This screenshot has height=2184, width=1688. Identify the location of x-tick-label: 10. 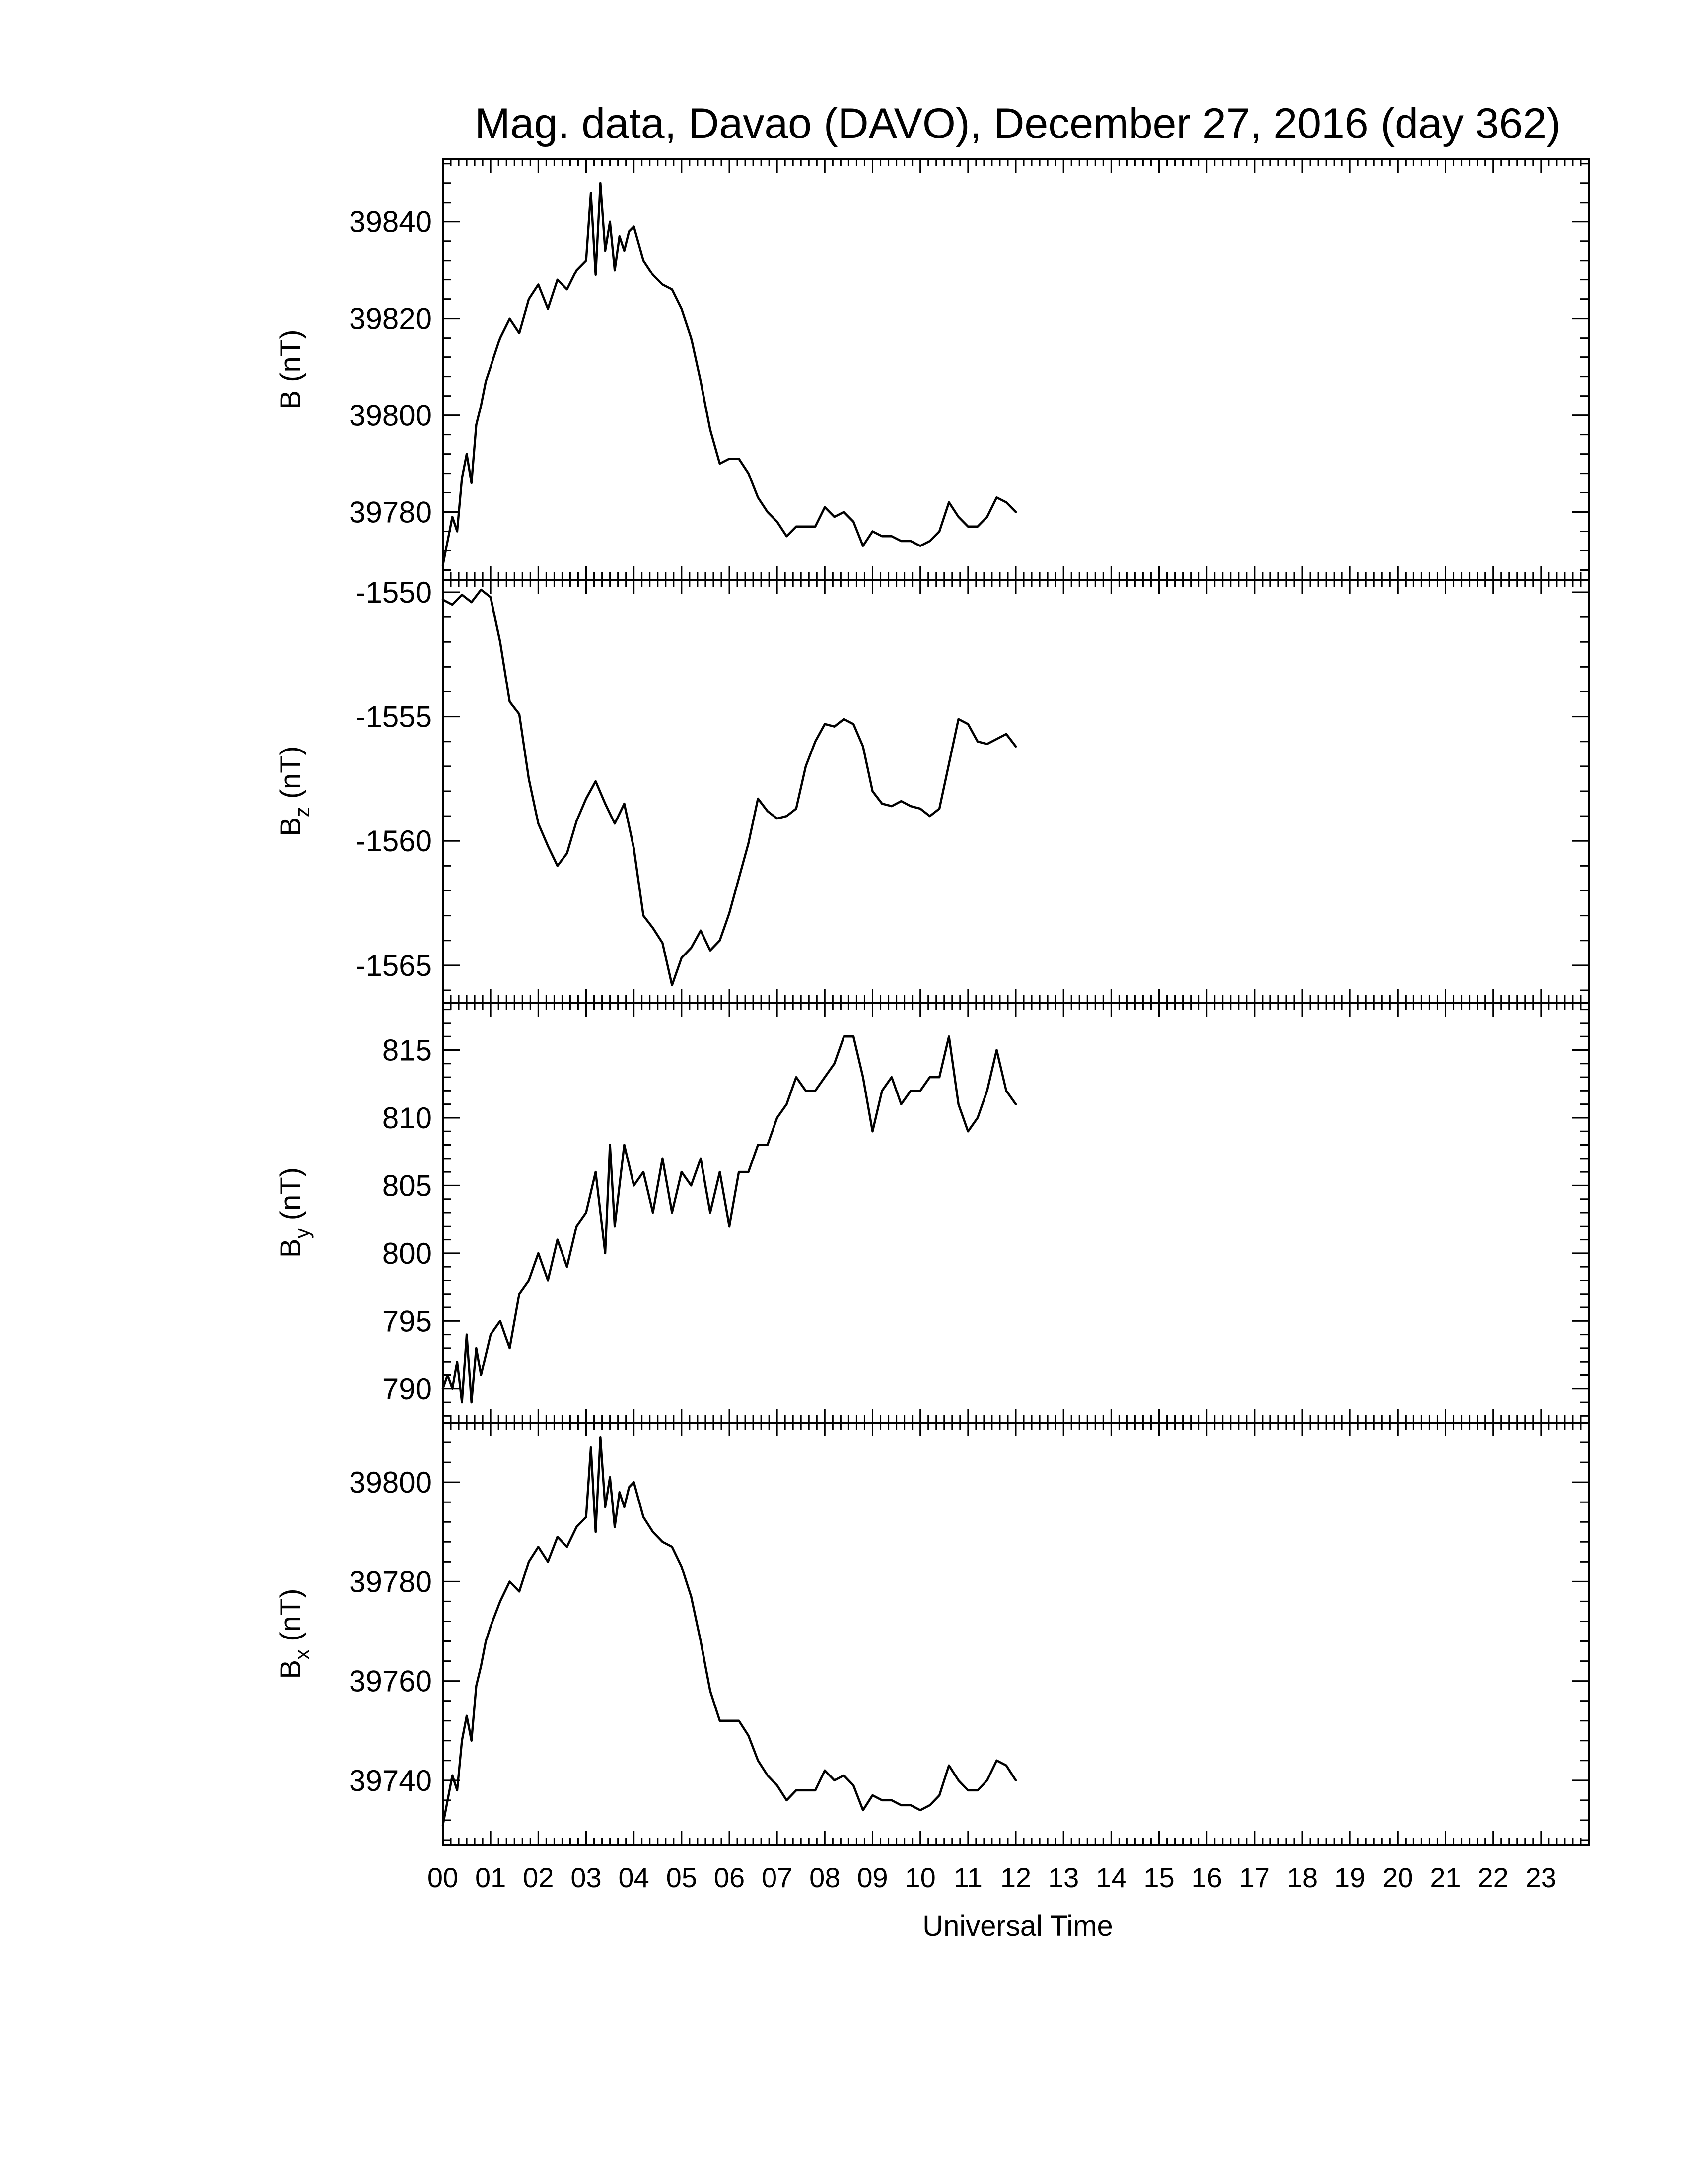
(920, 1877).